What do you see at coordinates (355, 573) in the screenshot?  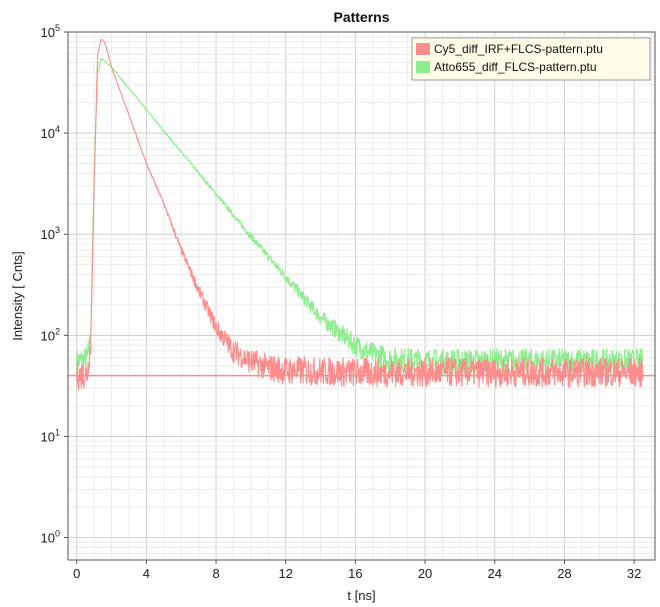 I see `x-tick-label: 16` at bounding box center [355, 573].